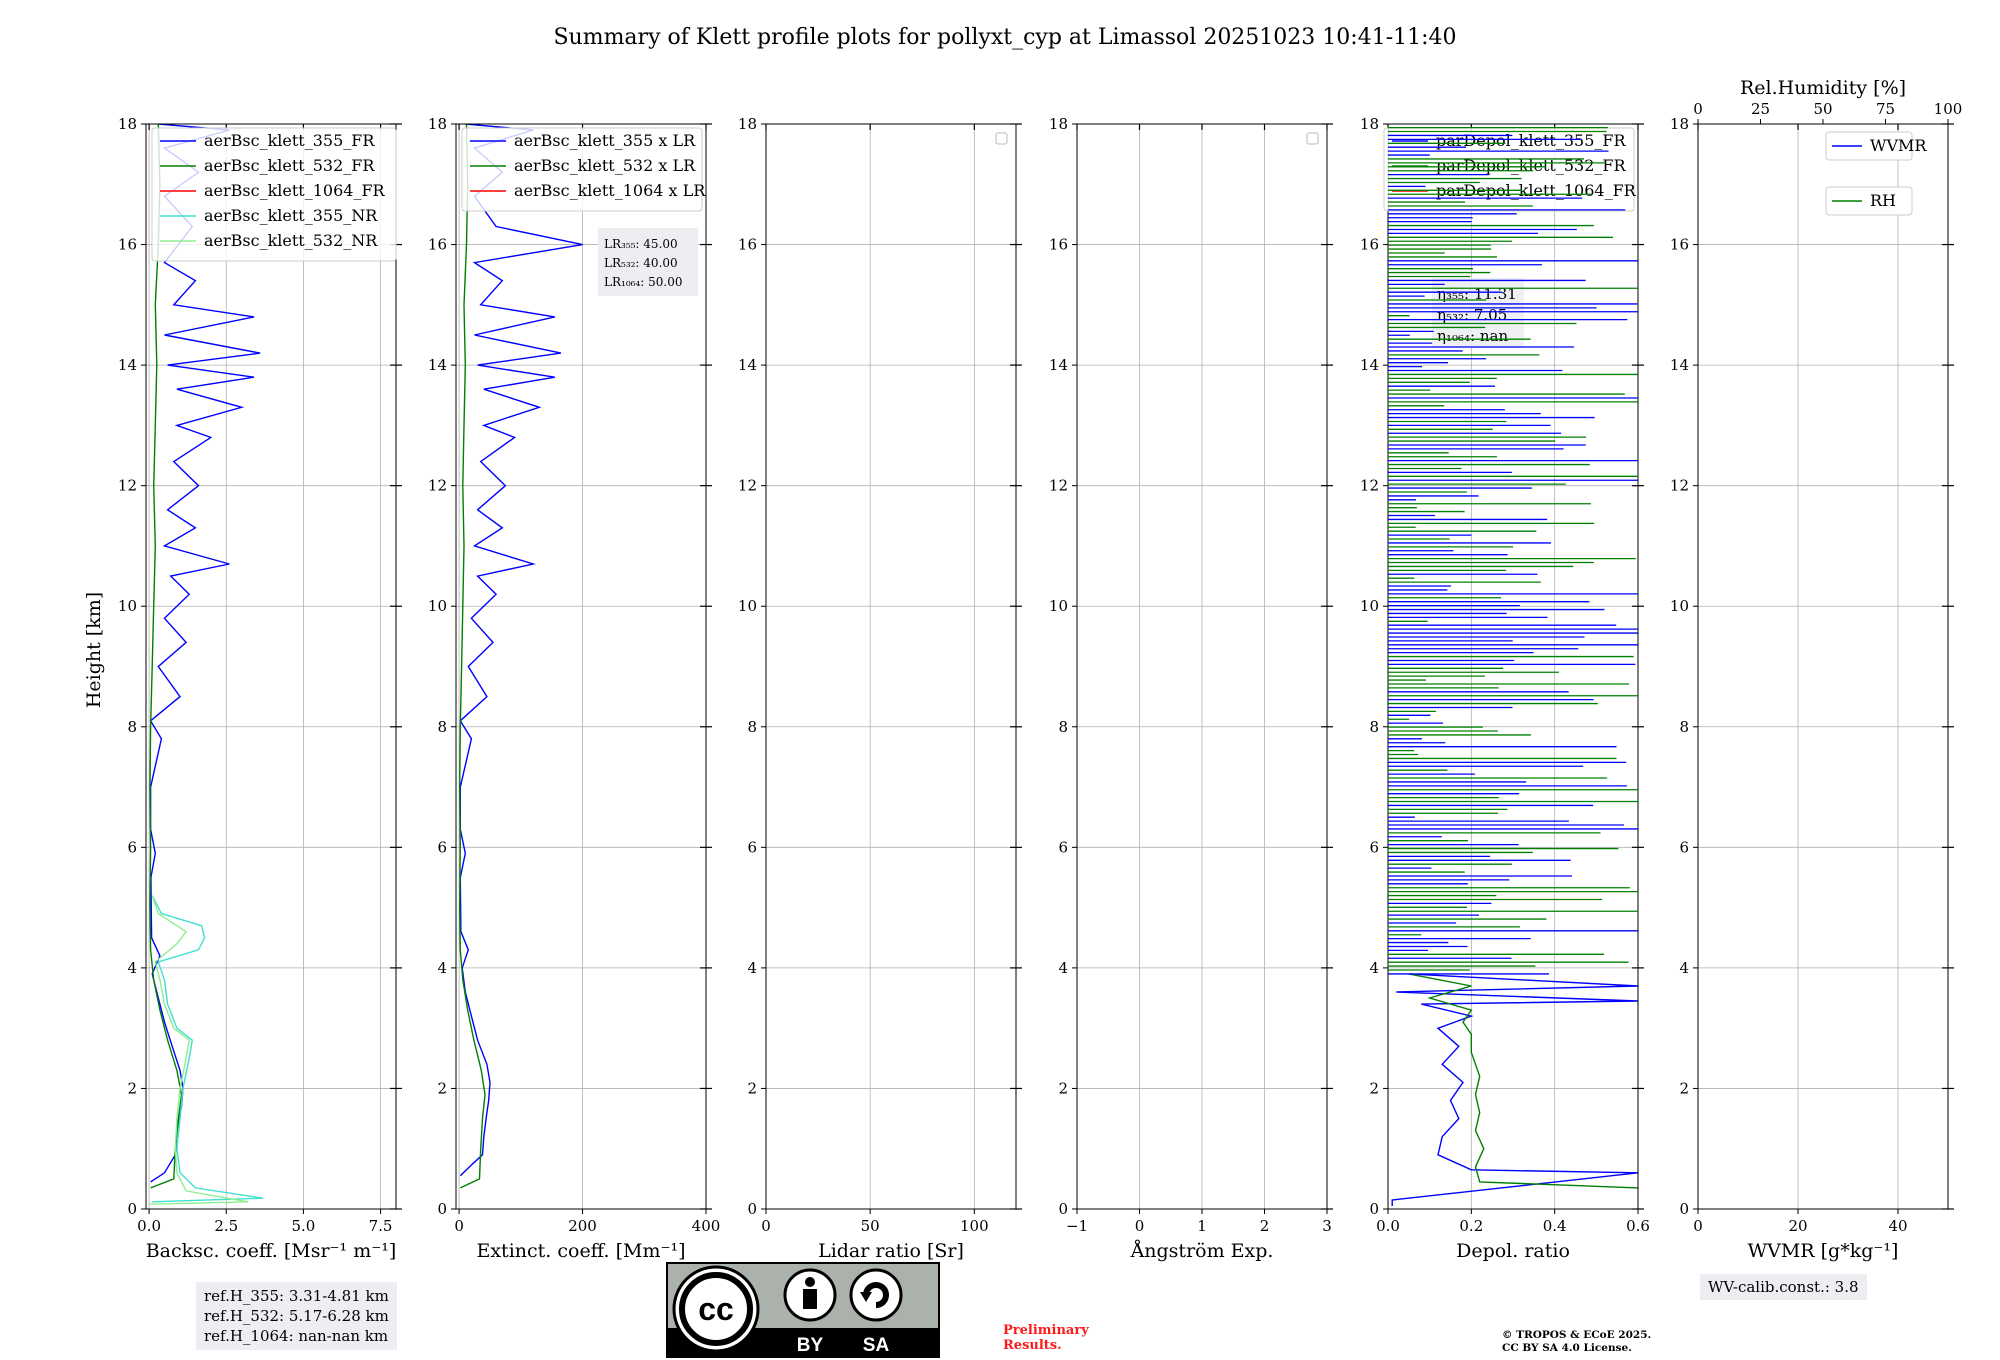 This screenshot has width=2000, height=1360. I want to click on preliminary-line-2: Results., so click(1032, 1345).